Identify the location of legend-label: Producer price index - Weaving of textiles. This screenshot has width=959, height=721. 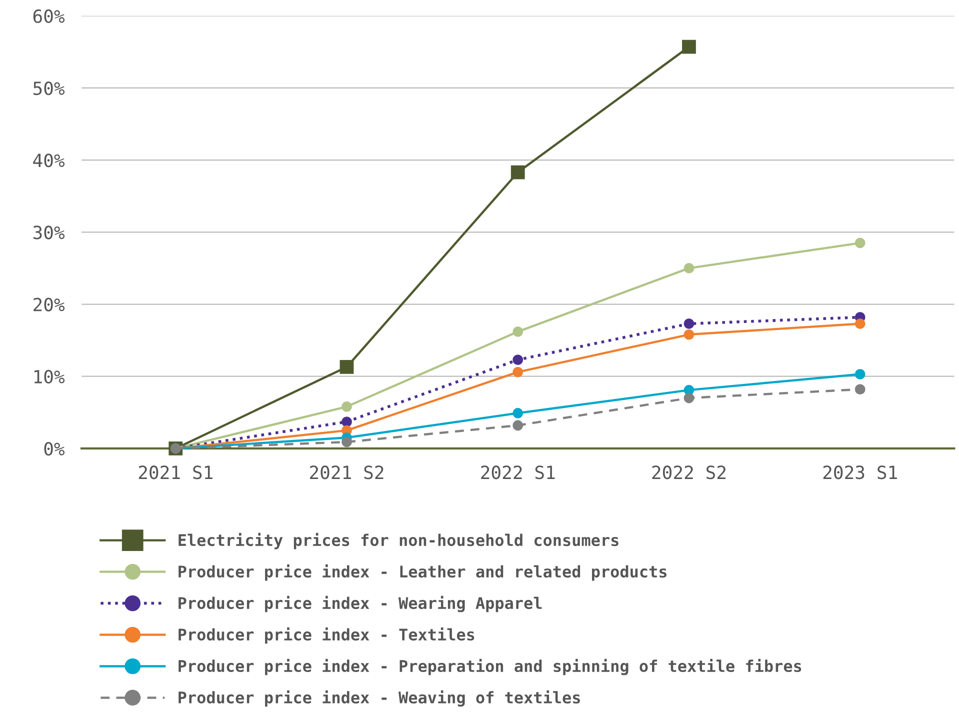
(379, 698).